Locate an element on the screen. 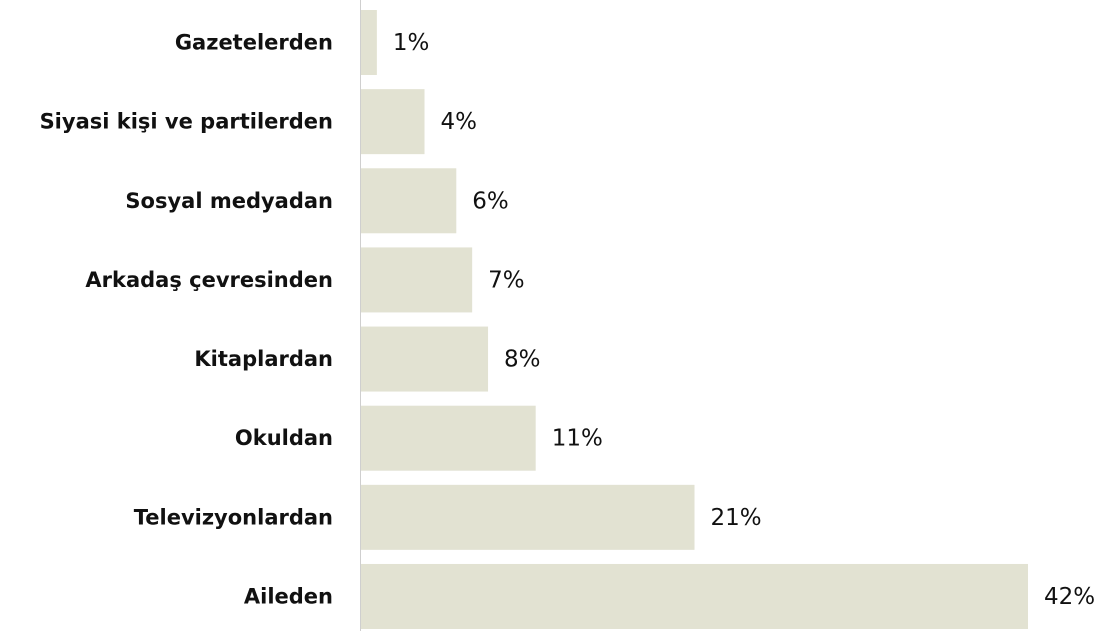 This screenshot has width=1116, height=631. y-tick-label: Sosyal medyadan is located at coordinates (229, 201).